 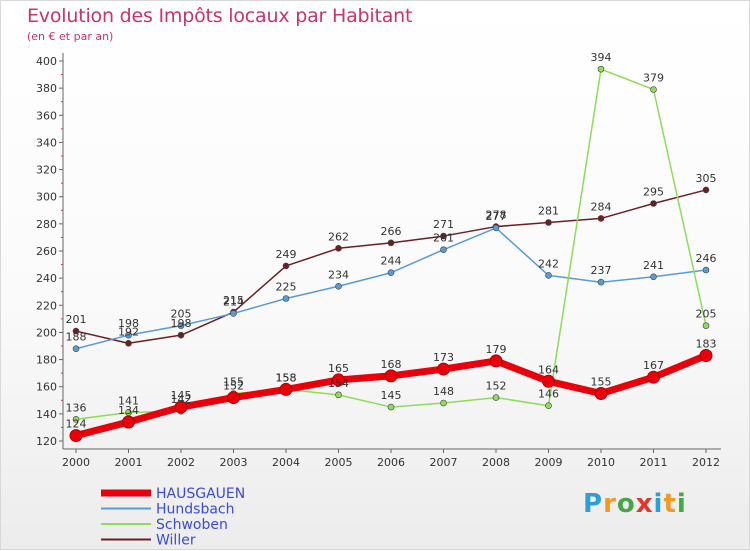 I want to click on legend-label: HAUSGAUEN, so click(x=200, y=494).